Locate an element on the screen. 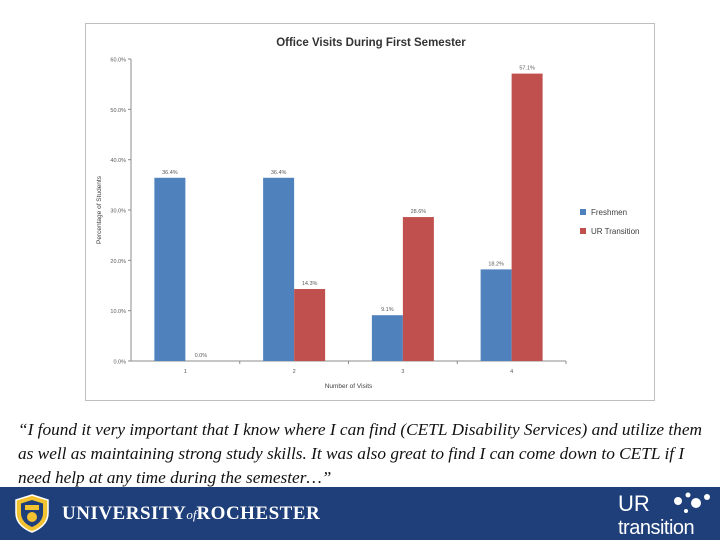 Image resolution: width=720 pixels, height=540 pixels. university-name: UNIVERSITYofROCHESTER is located at coordinates (191, 514).